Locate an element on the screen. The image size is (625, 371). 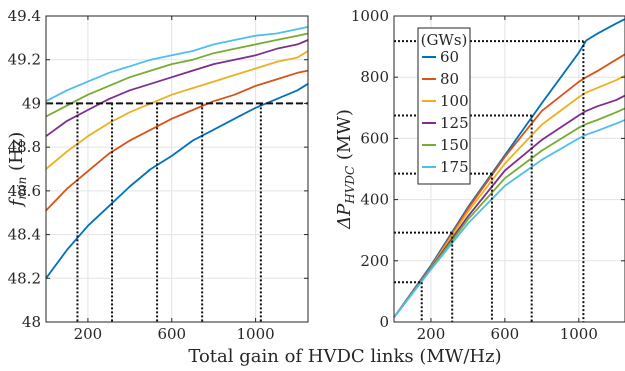
y-axis-label: ΔPHVDC (MW) is located at coordinates (345, 169).